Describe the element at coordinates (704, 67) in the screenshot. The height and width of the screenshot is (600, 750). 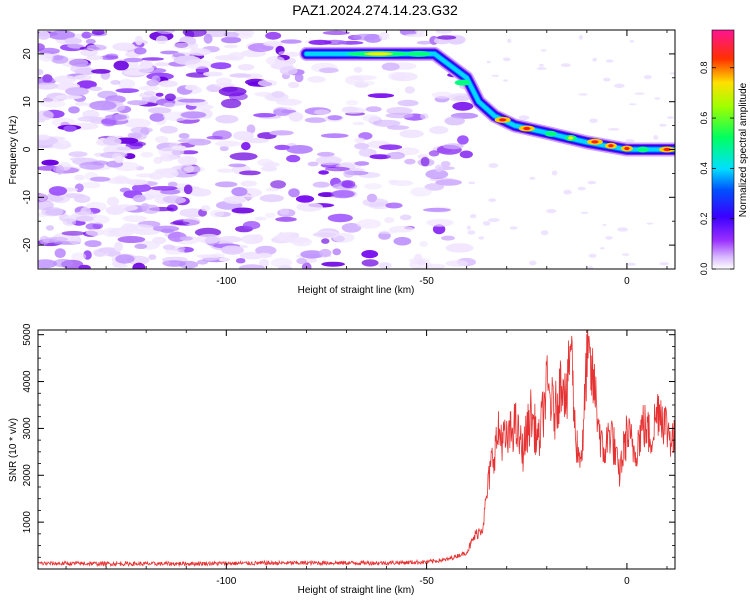
I see `colorbar-tick-label: 0.8` at that location.